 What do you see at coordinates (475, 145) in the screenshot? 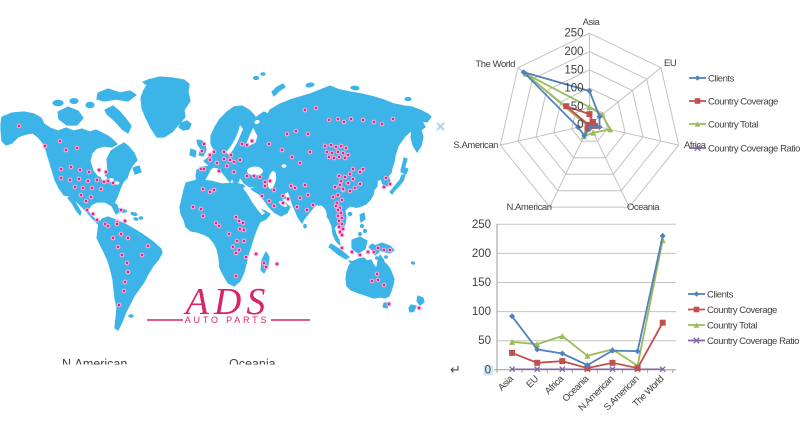
I see `svg-text: S.American` at bounding box center [475, 145].